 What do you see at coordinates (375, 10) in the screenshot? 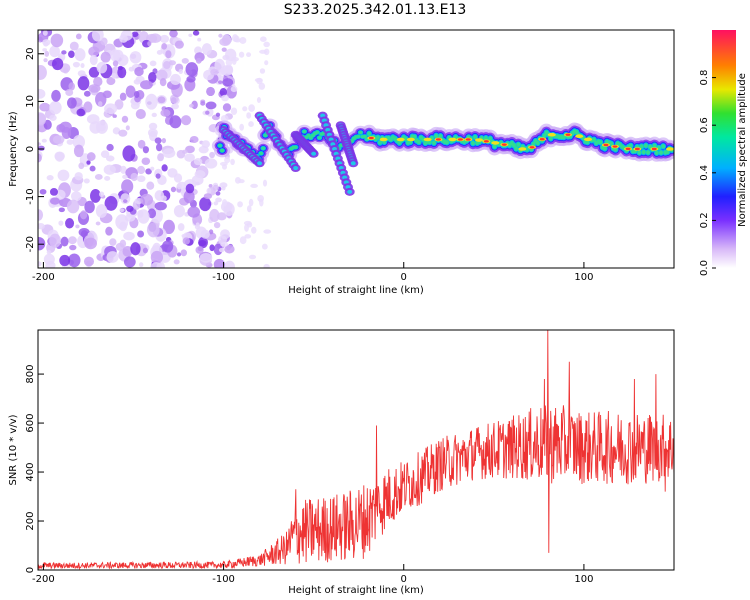
I see `page-title: S233.2025.342.01.13.E13` at bounding box center [375, 10].